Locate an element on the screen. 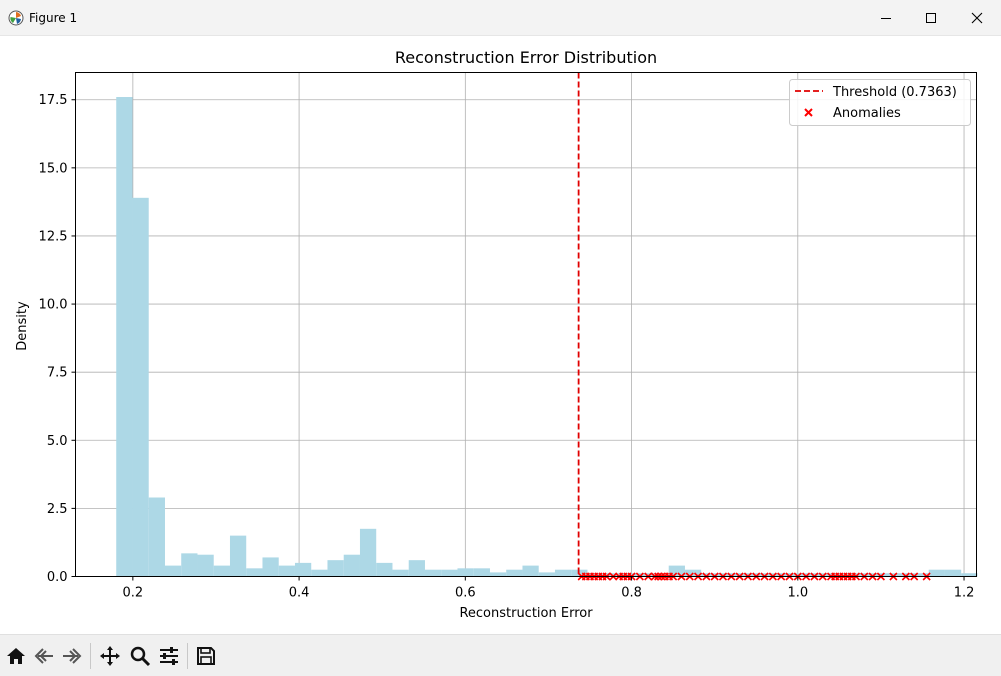 The image size is (1001, 676). zoom-button is located at coordinates (140, 656).